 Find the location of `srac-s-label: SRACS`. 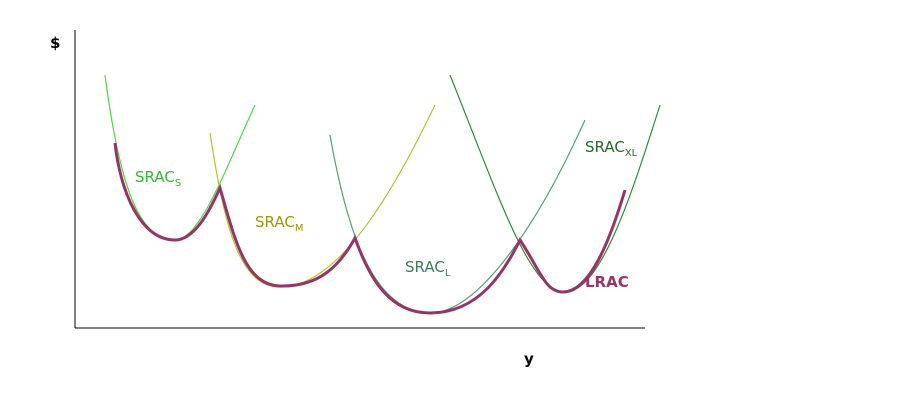

srac-s-label: SRACS is located at coordinates (158, 178).